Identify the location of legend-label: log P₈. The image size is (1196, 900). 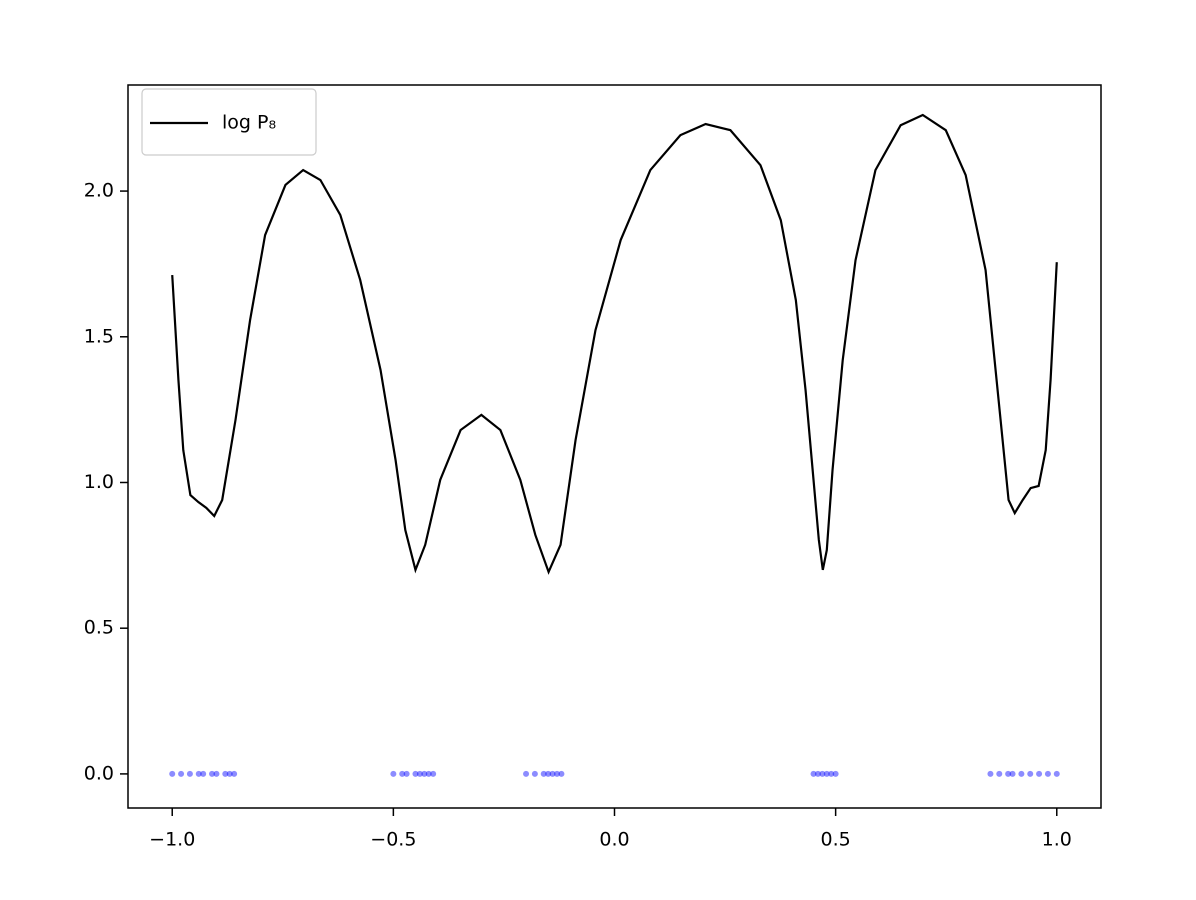
(249, 123).